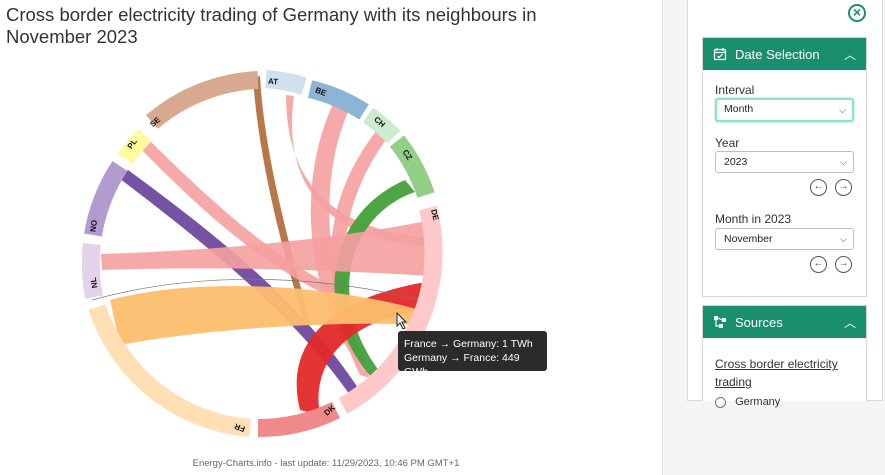 This screenshot has height=475, width=885. Describe the element at coordinates (759, 322) in the screenshot. I see `sources-title: Sources` at that location.